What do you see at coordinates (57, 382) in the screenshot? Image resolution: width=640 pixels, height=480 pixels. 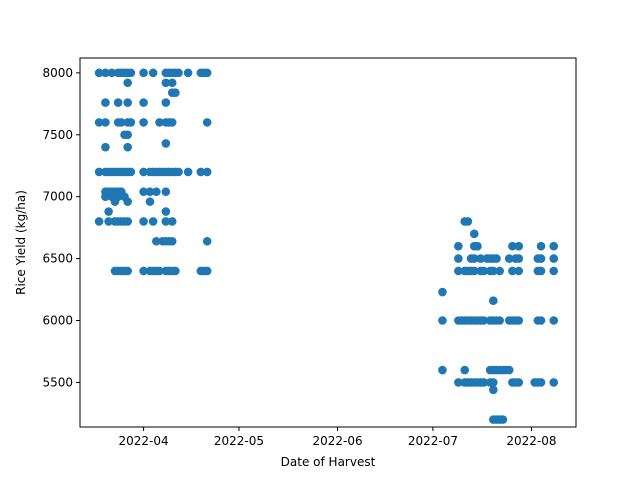 I see `y-tick-label: 5500` at bounding box center [57, 382].